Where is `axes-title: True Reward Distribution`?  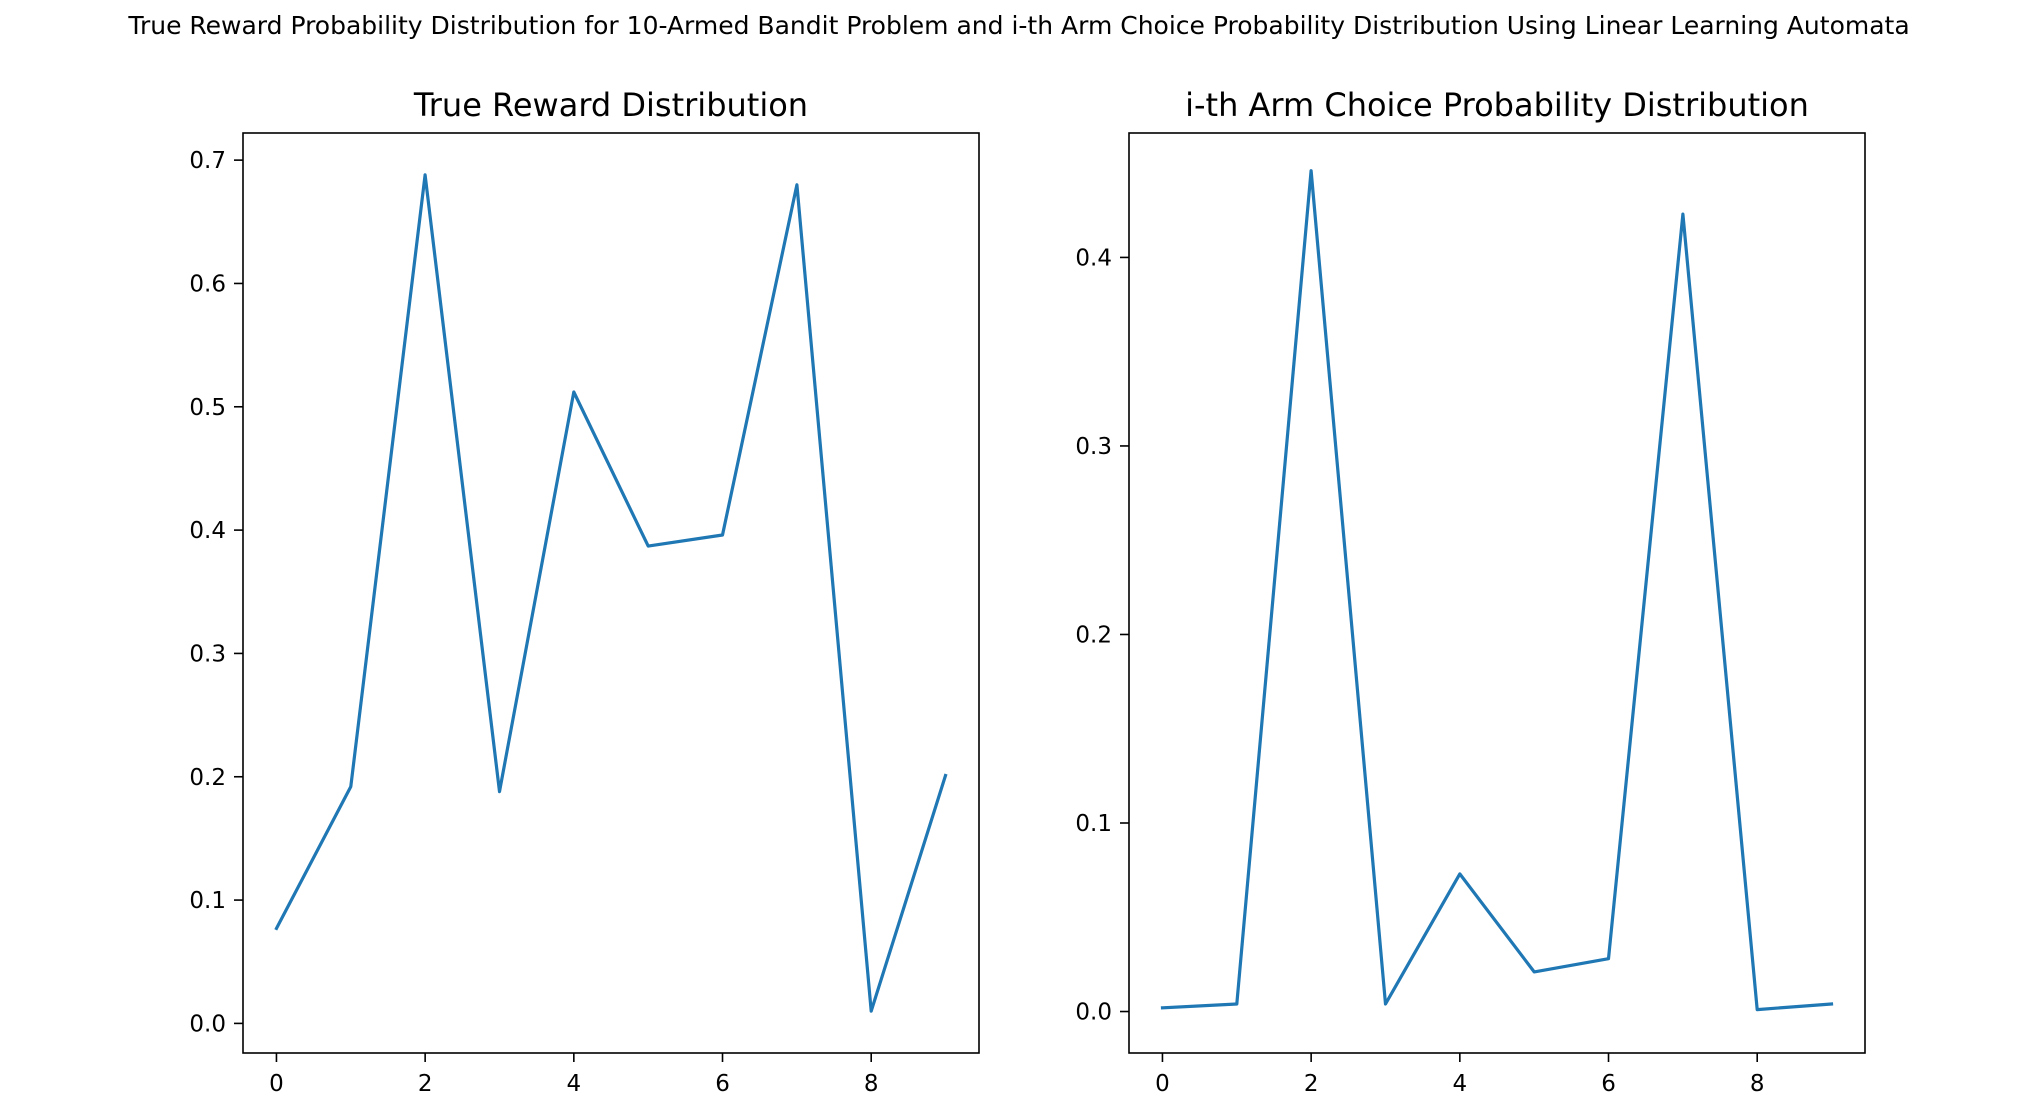 axes-title: True Reward Distribution is located at coordinates (610, 105).